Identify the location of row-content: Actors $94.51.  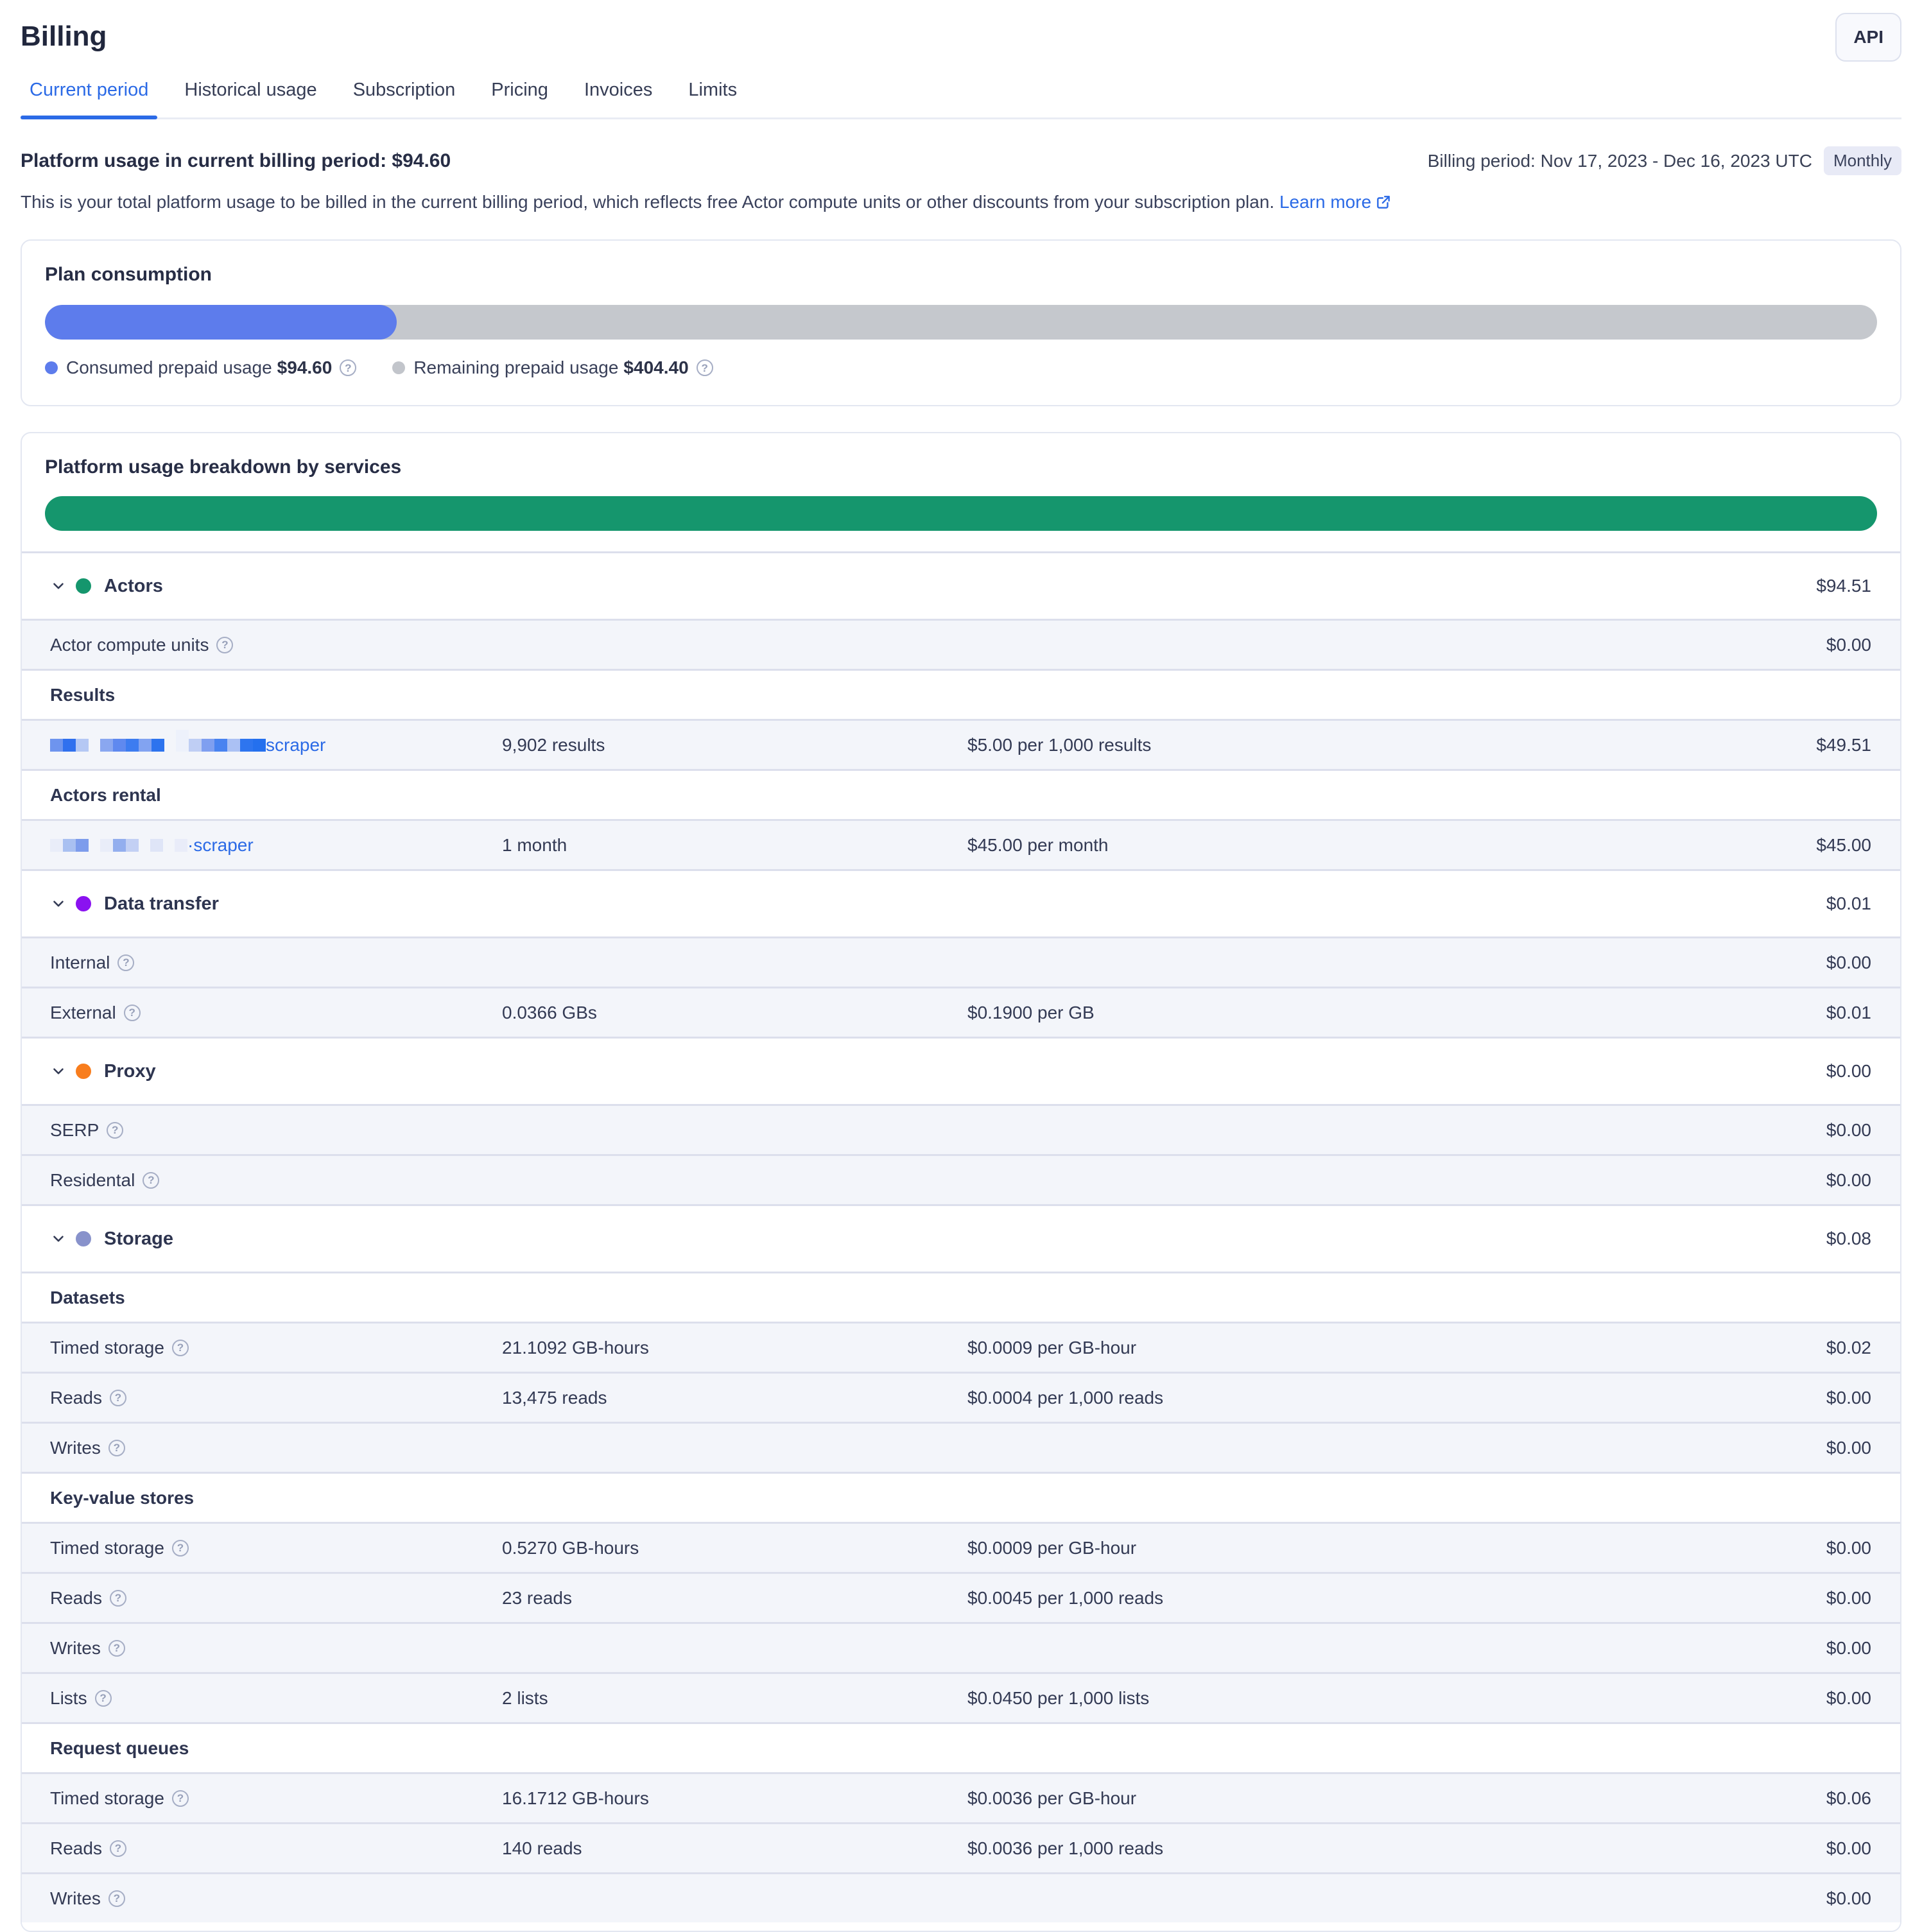
(961, 586).